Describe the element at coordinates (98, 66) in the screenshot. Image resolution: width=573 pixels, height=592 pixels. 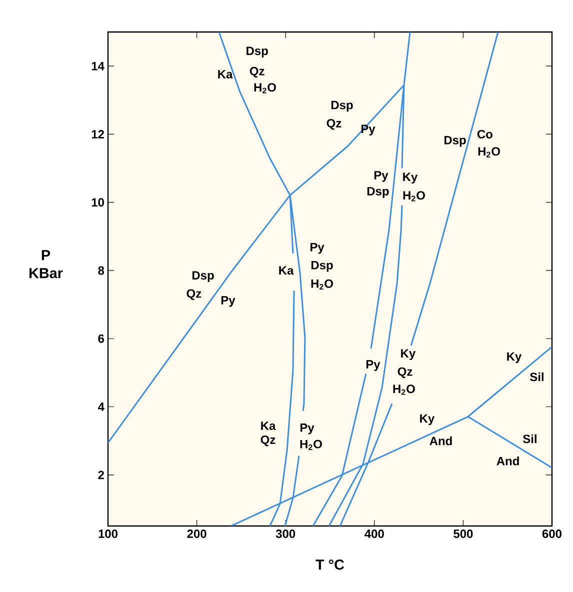
I see `y-tick-label: 14` at that location.